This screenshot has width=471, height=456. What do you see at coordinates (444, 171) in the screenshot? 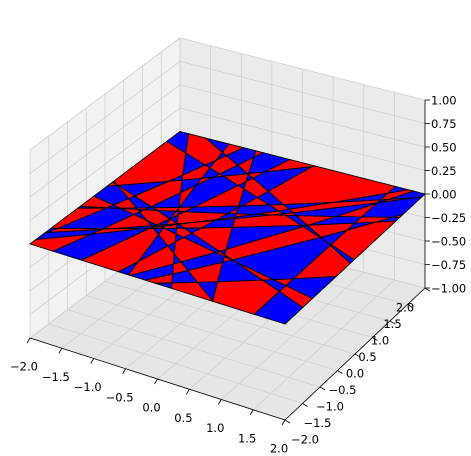
I see `z-tick-label: 0.25` at bounding box center [444, 171].